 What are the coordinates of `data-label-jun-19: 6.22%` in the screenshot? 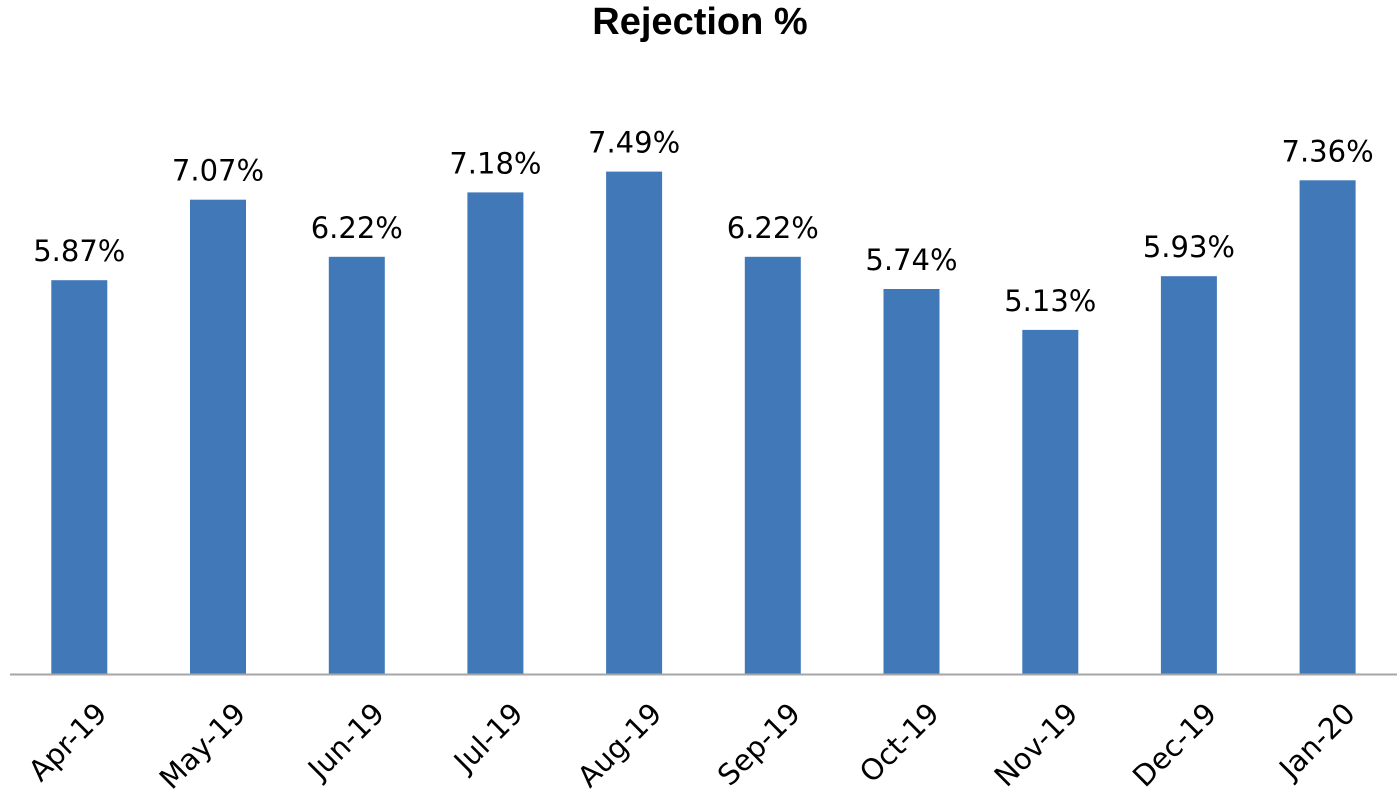 It's located at (357, 228).